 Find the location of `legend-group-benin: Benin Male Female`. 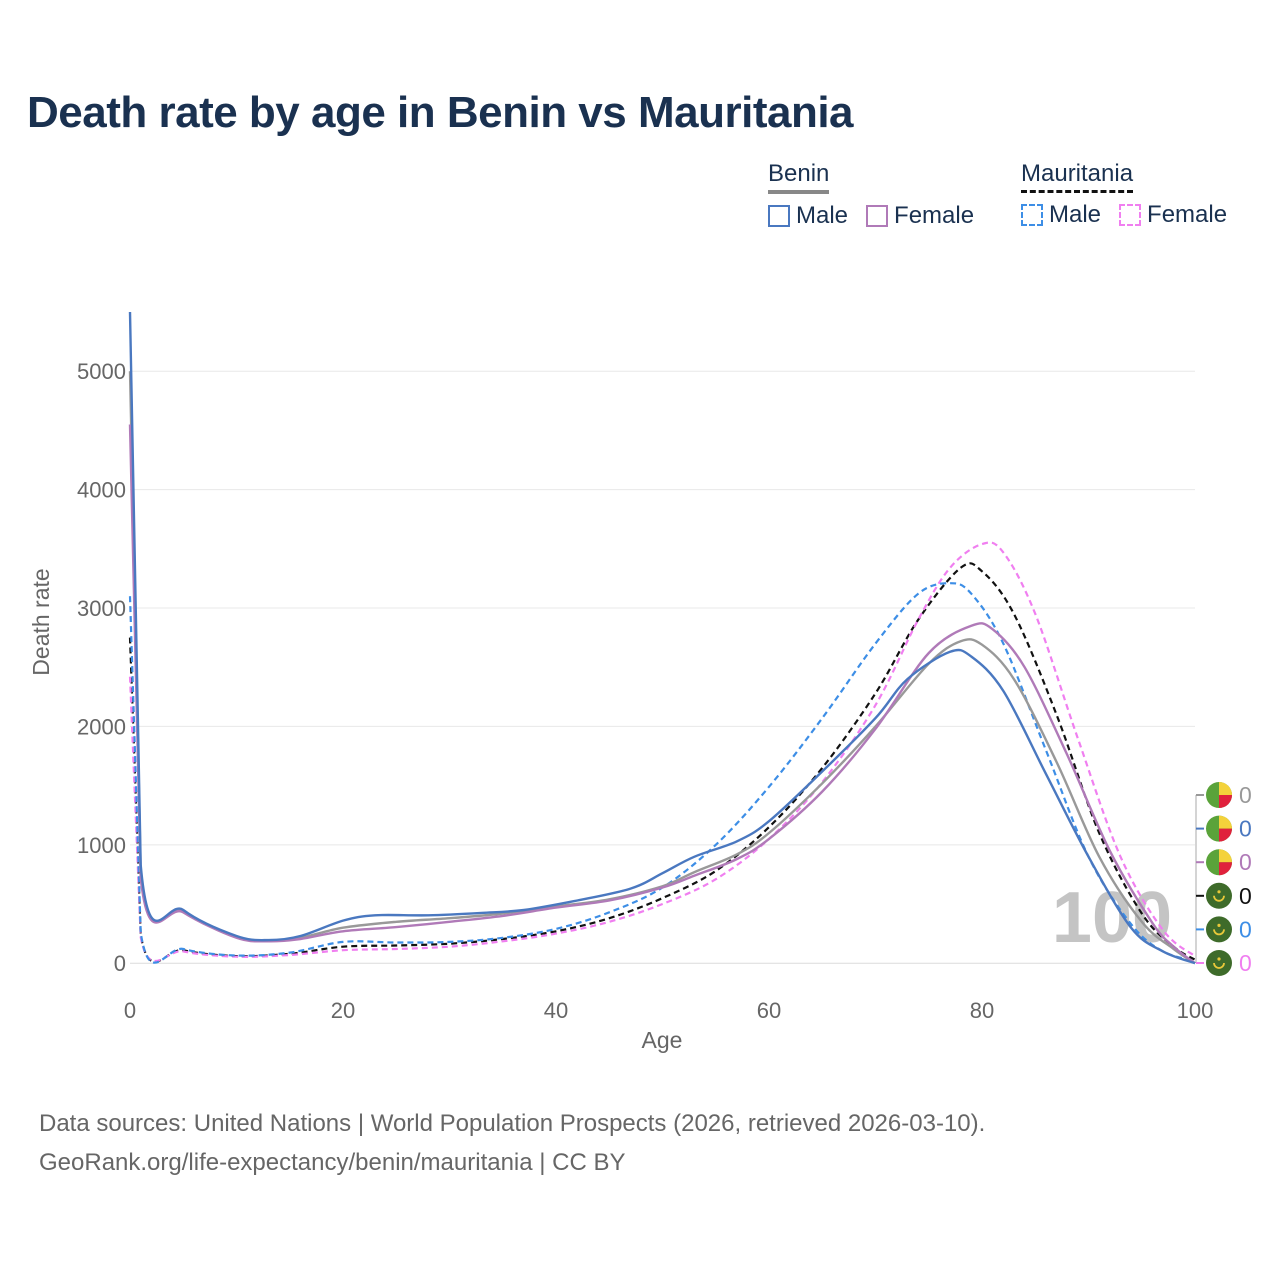

legend-group-benin: Benin Male Female is located at coordinates (871, 195).